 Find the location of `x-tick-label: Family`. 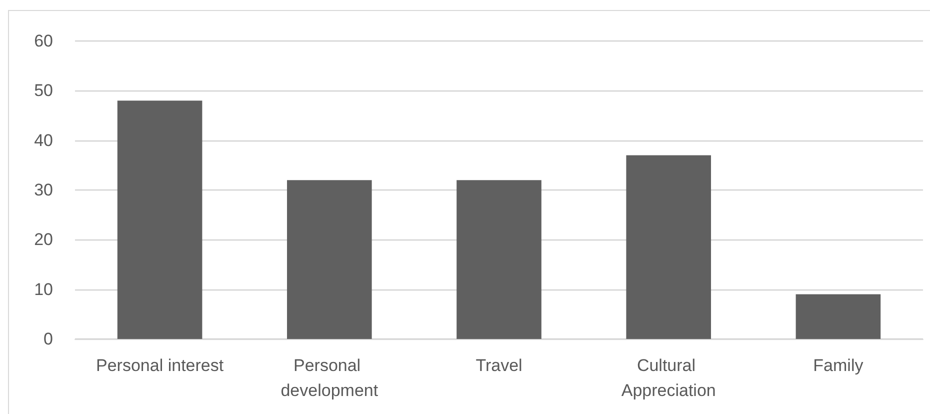

x-tick-label: Family is located at coordinates (838, 365).